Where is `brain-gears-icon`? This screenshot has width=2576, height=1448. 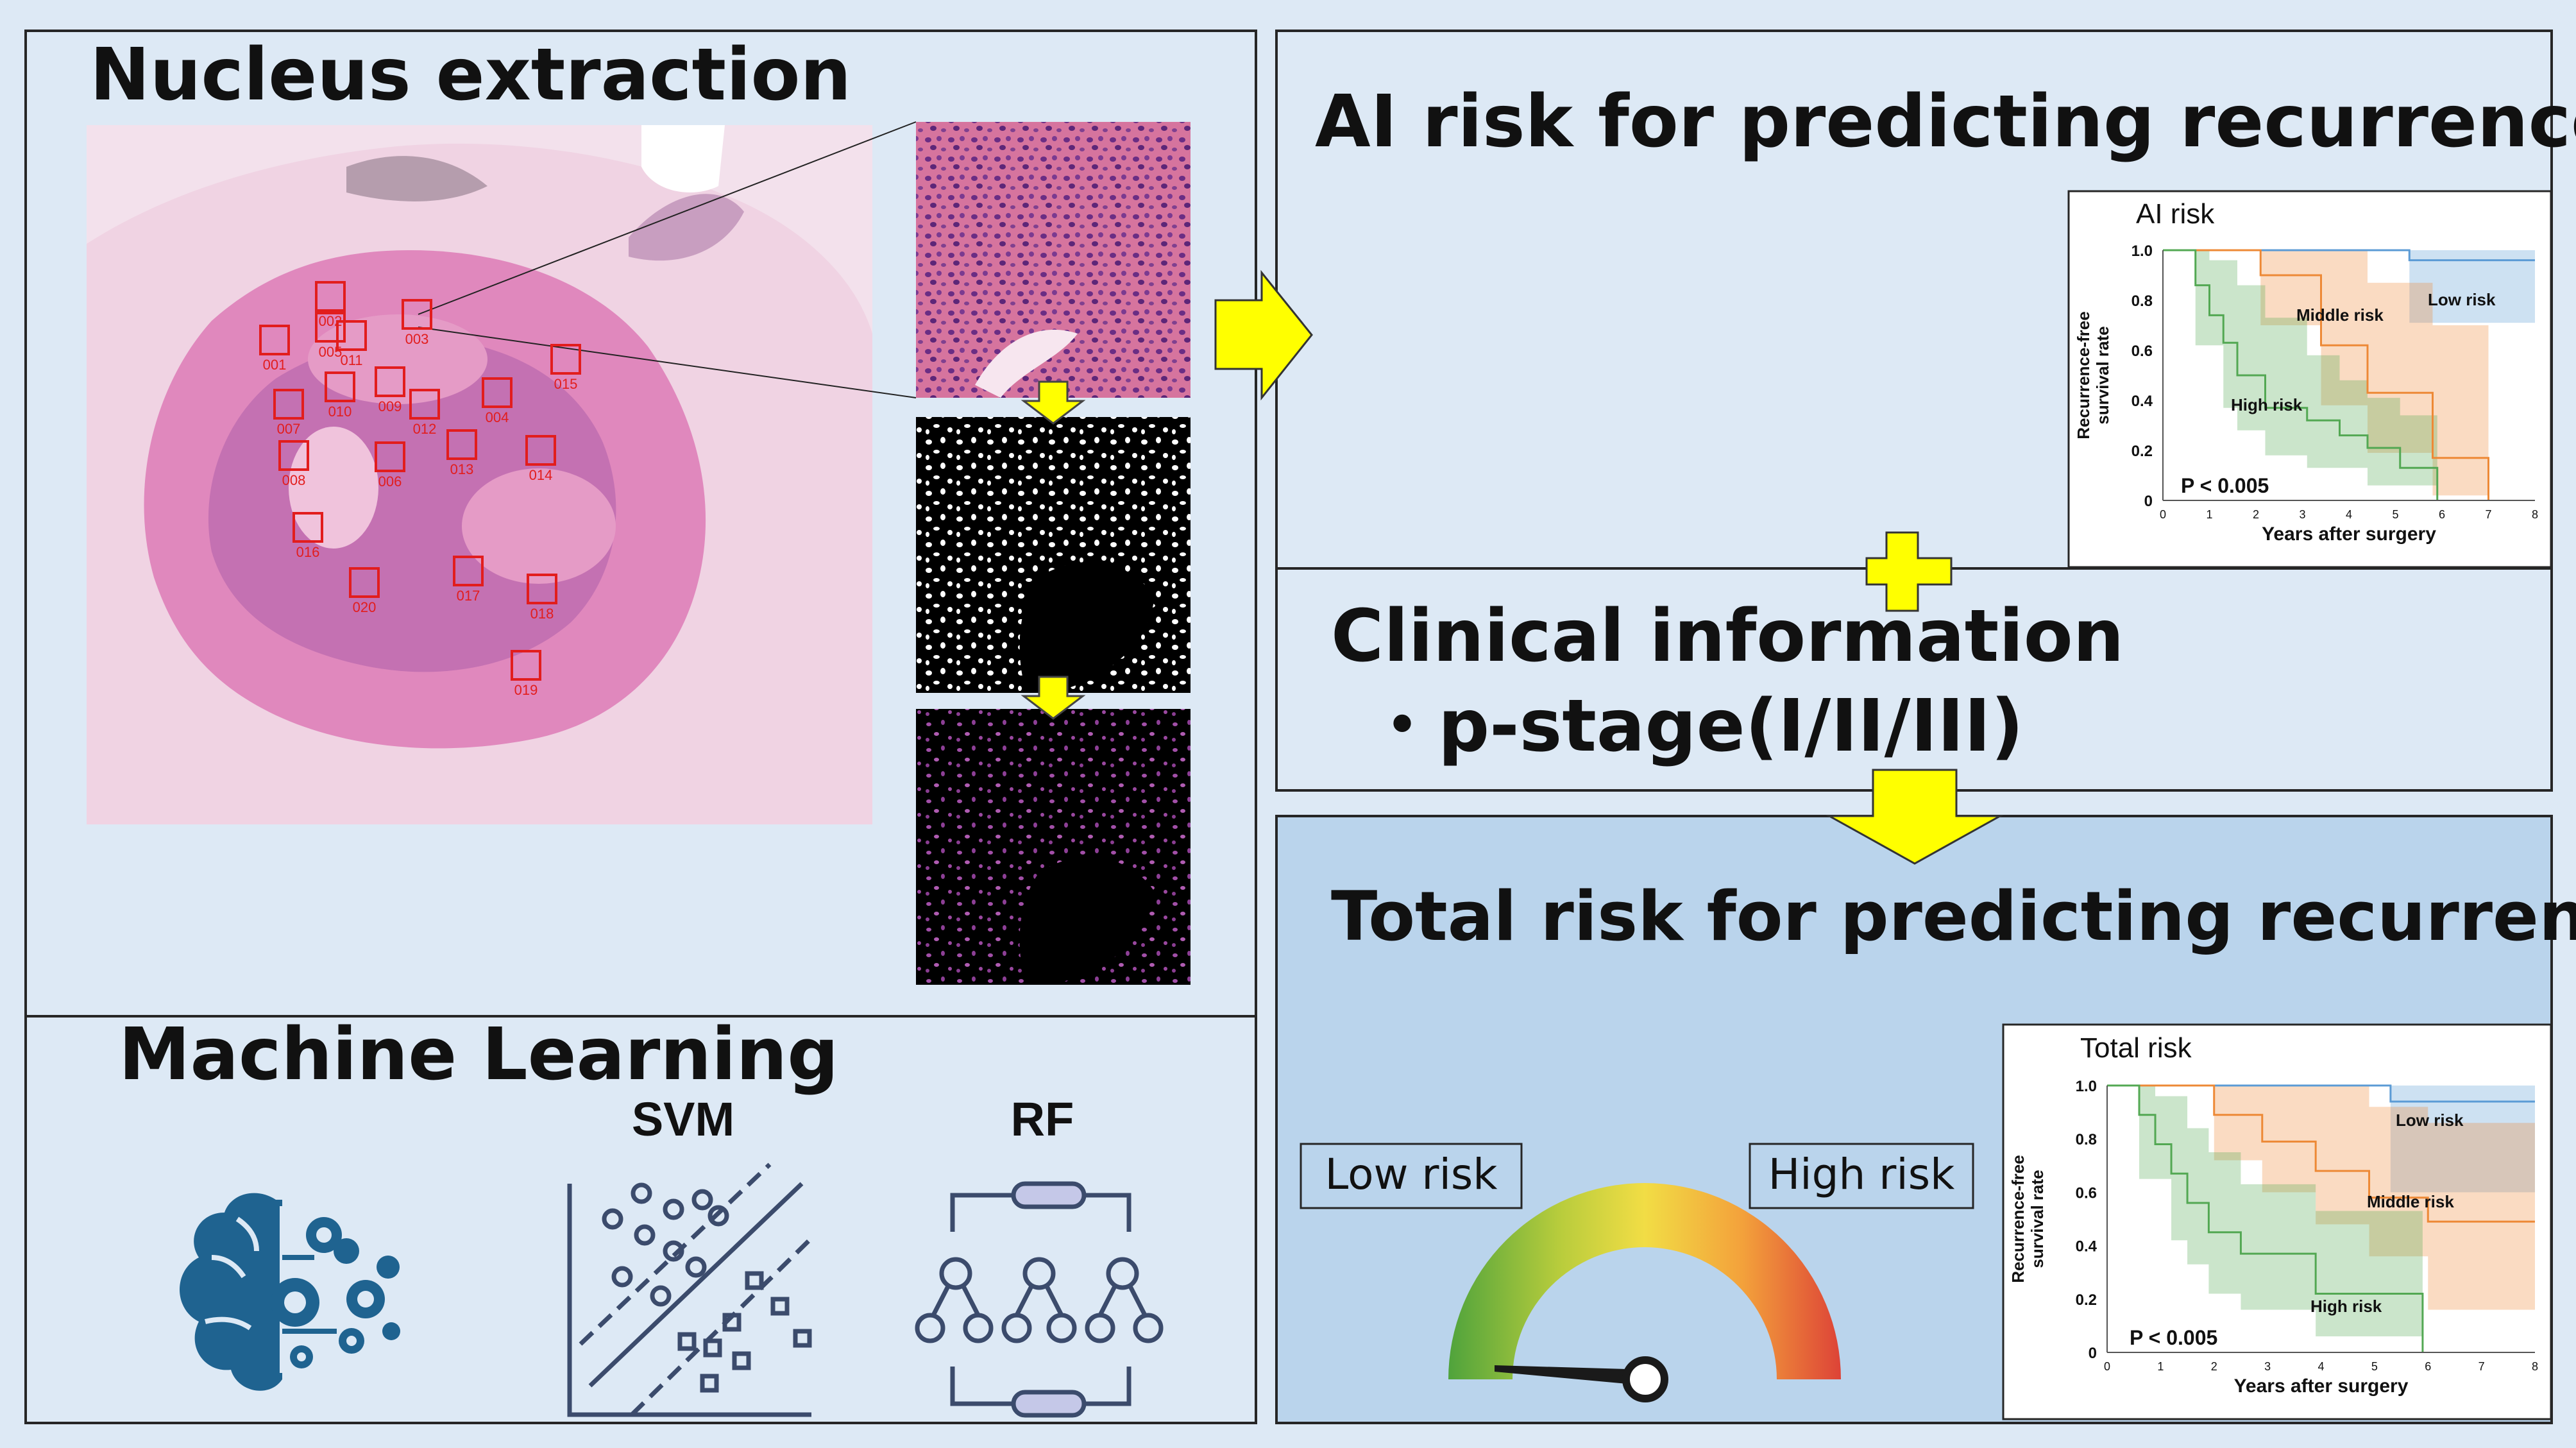 brain-gears-icon is located at coordinates (290, 1292).